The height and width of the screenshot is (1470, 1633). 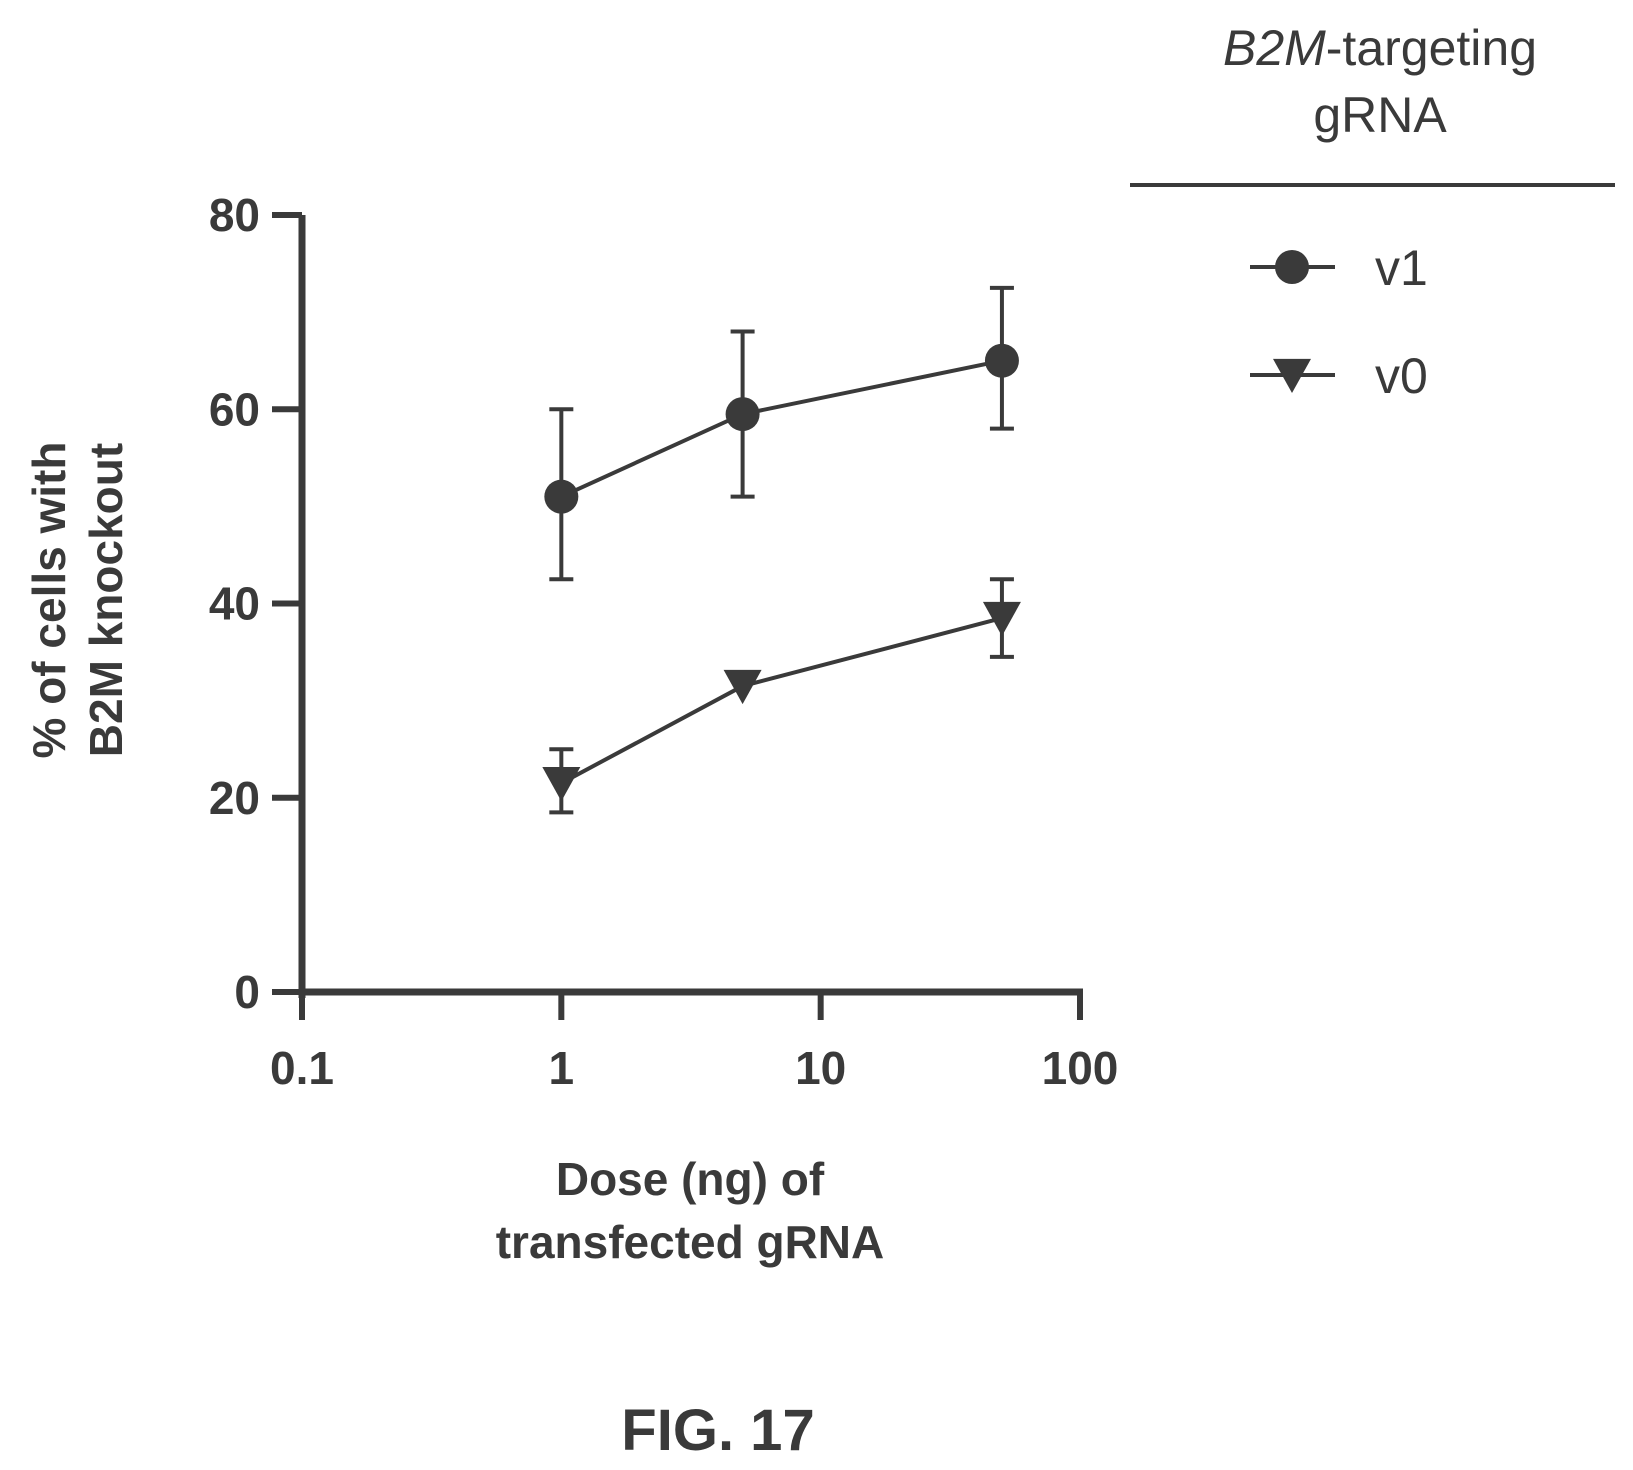 I want to click on x-tick-label: 0.1, so click(x=302, y=1068).